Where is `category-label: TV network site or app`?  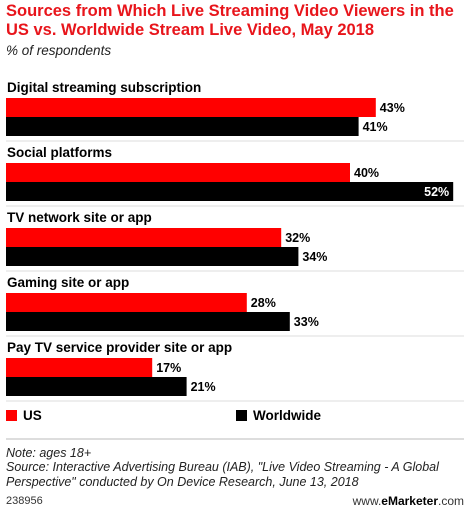 category-label: TV network site or app is located at coordinates (79, 217).